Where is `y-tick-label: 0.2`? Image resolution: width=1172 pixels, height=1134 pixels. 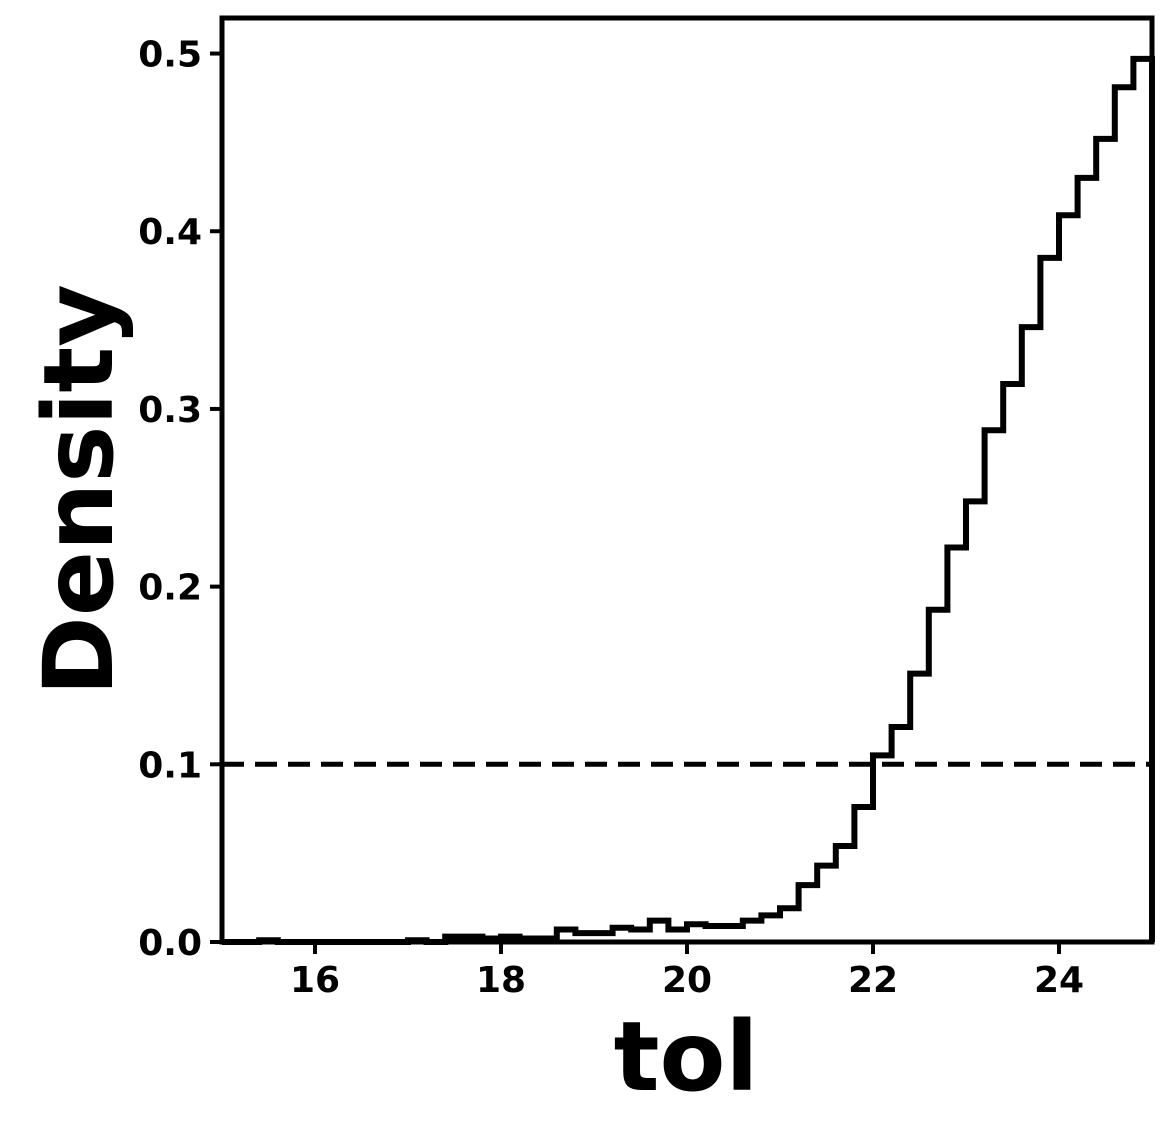
y-tick-label: 0.2 is located at coordinates (170, 588).